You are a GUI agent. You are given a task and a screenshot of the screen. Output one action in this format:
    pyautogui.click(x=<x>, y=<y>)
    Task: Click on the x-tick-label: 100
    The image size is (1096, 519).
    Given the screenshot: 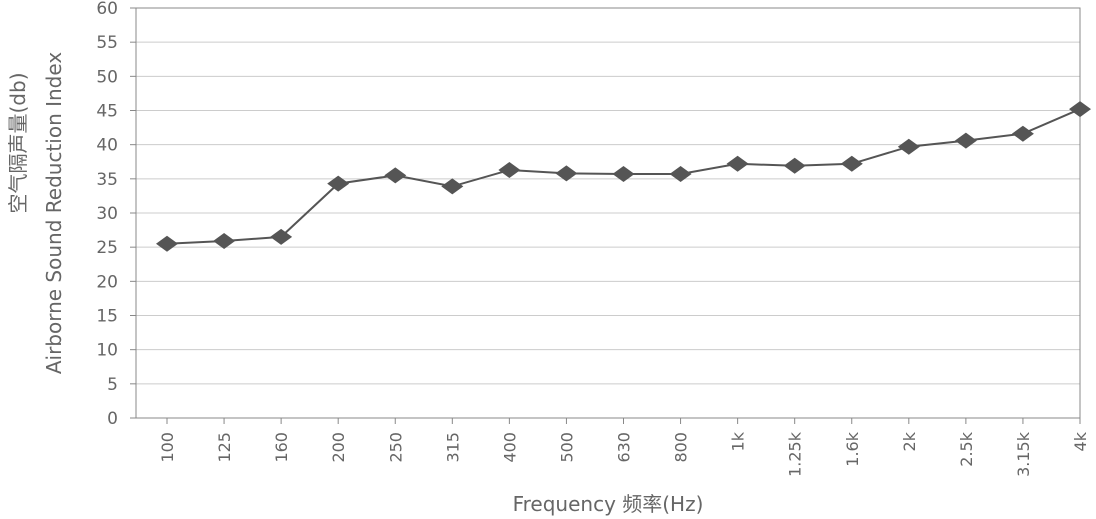 What is the action you would take?
    pyautogui.click(x=167, y=447)
    